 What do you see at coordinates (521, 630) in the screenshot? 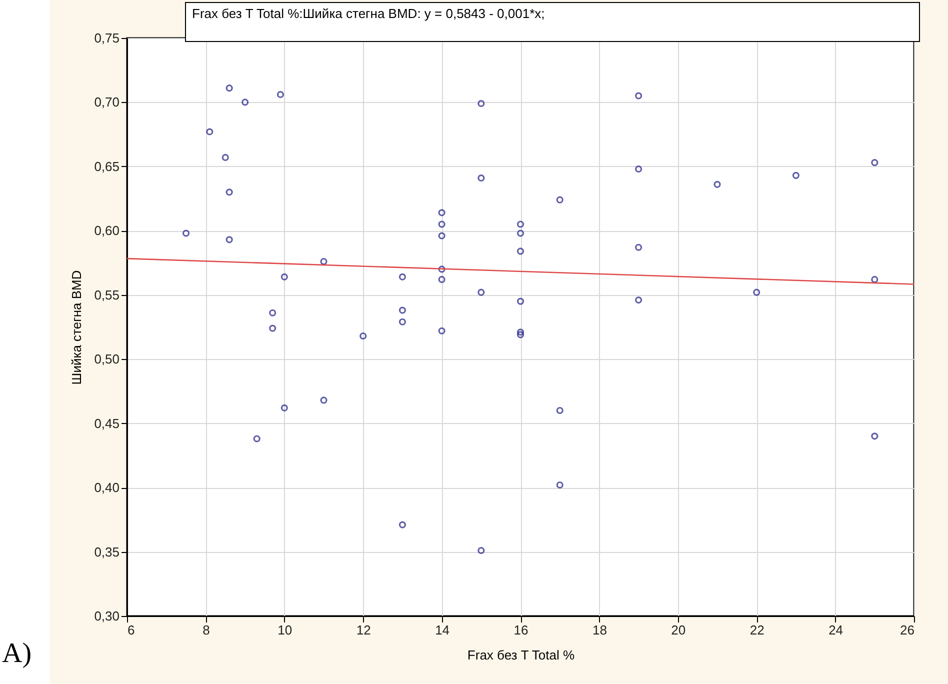
I see `x-tick-label: 16` at bounding box center [521, 630].